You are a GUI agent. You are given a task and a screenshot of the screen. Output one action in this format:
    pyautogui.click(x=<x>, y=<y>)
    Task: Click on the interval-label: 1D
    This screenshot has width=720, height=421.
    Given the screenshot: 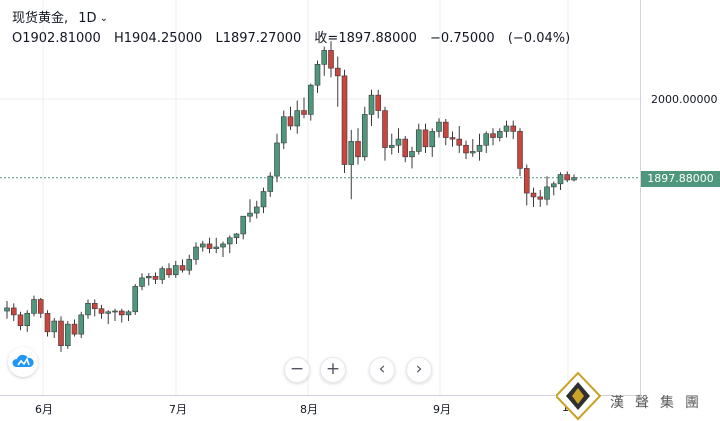 What is the action you would take?
    pyautogui.click(x=87, y=18)
    